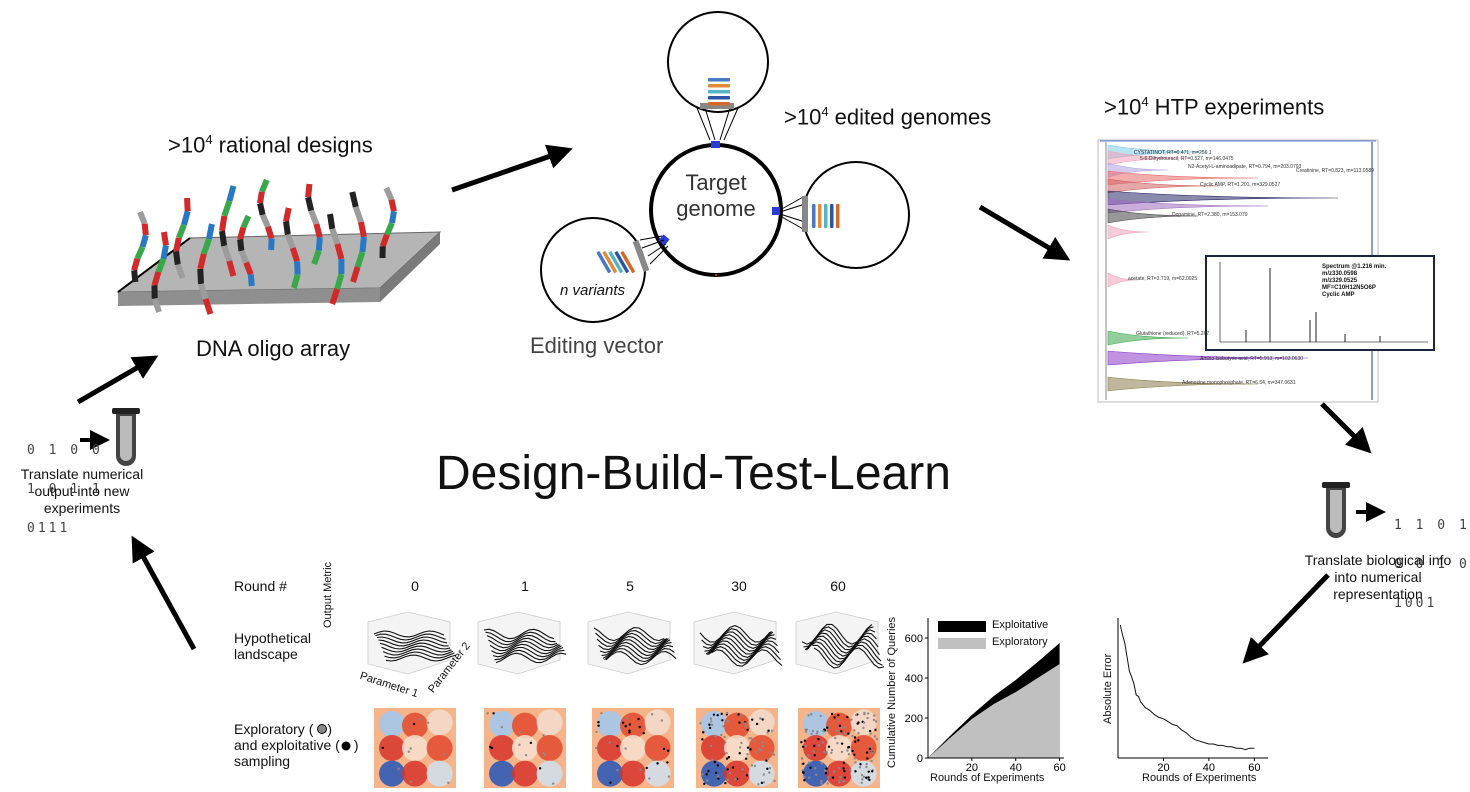 The width and height of the screenshot is (1470, 792). Describe the element at coordinates (1187, 159) in the screenshot. I see `peak-label: 5-6-Dihydrouracil, RT=0.527, m=146.0475` at that location.